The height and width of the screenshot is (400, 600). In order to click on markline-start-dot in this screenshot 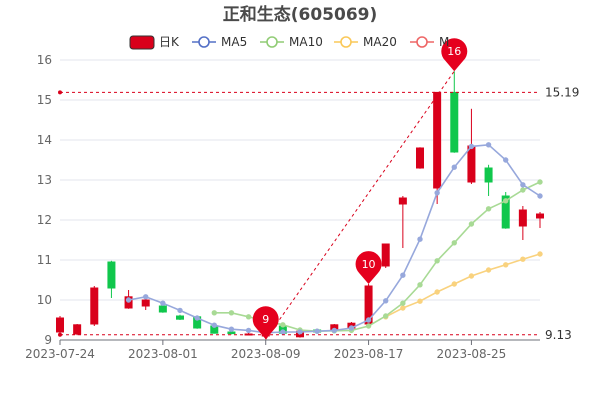, I will do `click(60, 334)`.